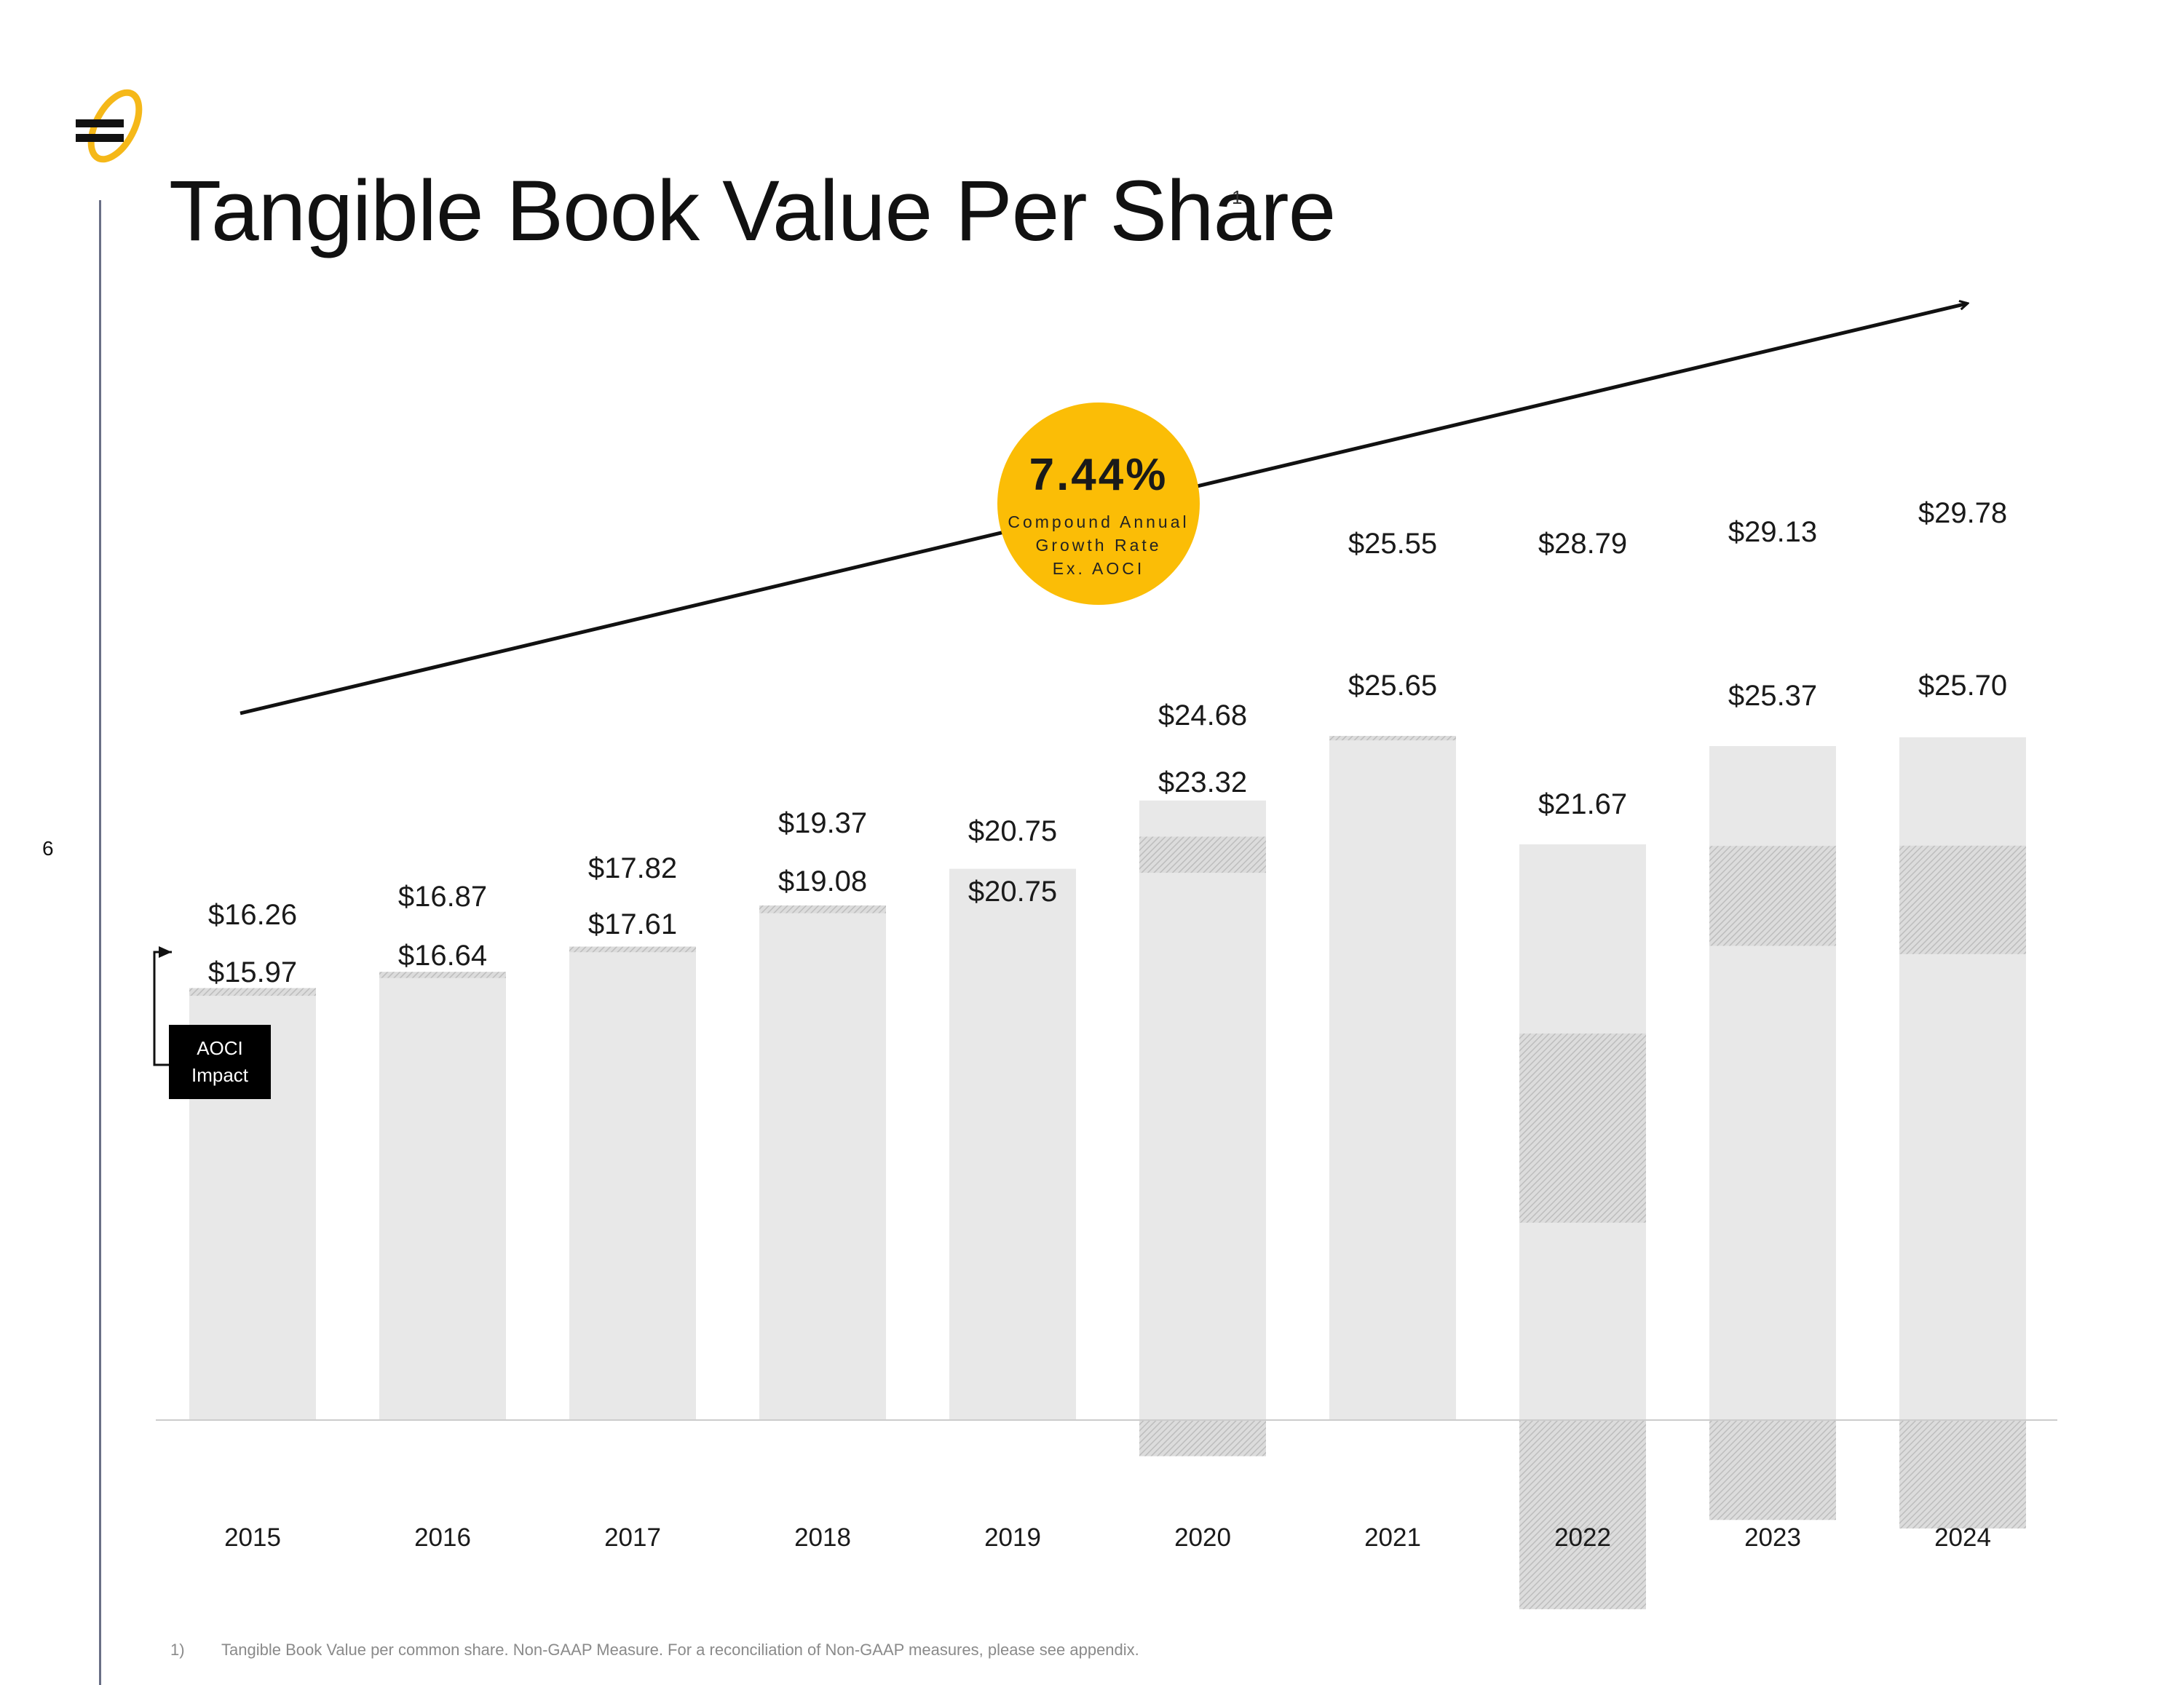 This screenshot has width=2184, height=1685. I want to click on aoci-label-line: AOCI, so click(220, 1048).